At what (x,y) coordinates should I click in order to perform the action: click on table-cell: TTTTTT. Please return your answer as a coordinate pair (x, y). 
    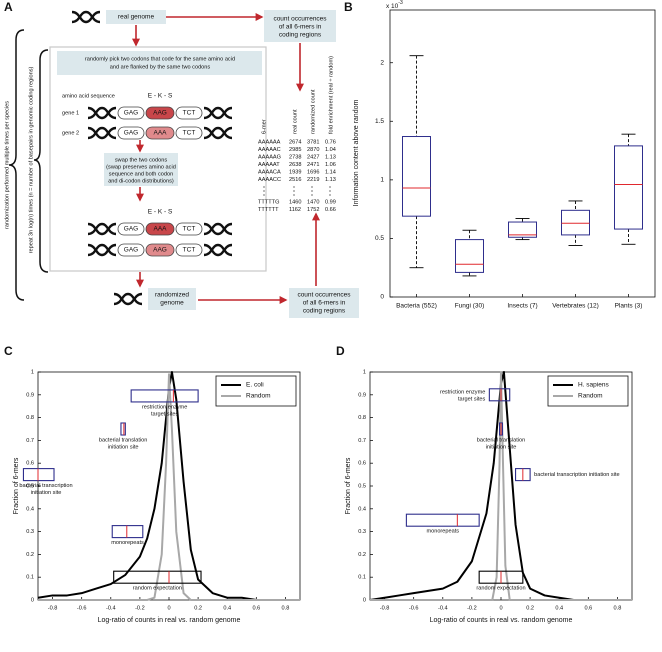
    Looking at the image, I should click on (268, 210).